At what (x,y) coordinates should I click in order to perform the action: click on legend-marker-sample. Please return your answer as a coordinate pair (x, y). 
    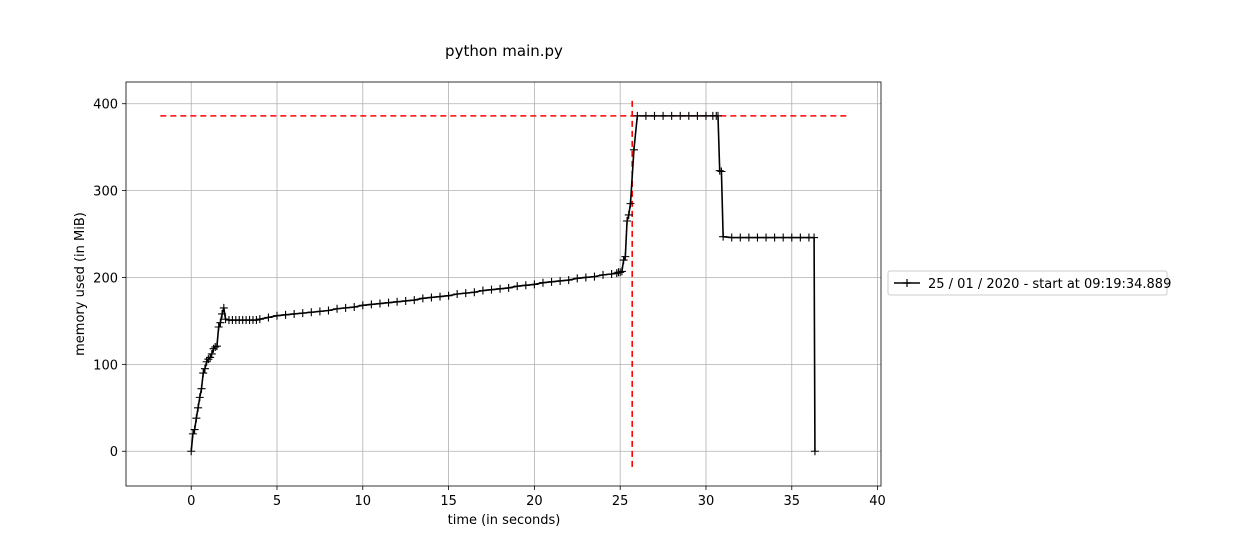
    Looking at the image, I should click on (907, 283).